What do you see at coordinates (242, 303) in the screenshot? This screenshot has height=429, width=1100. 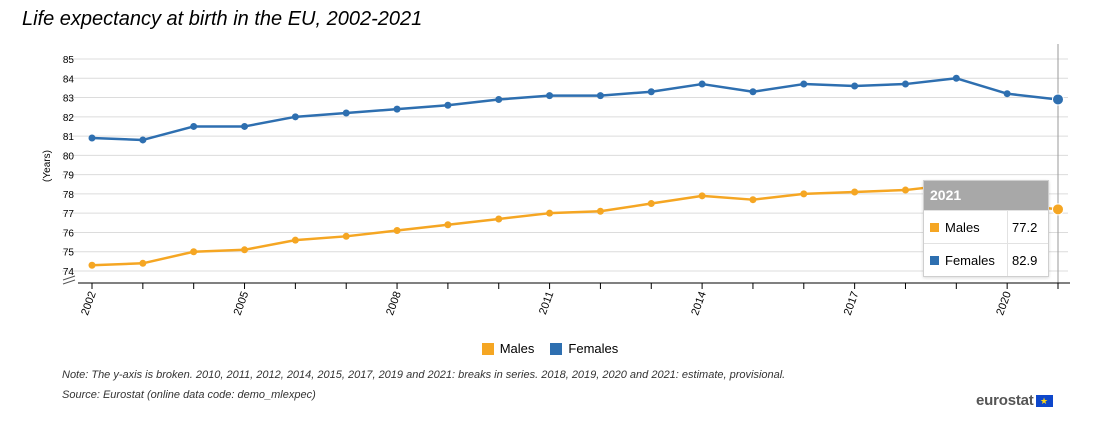 I see `x-tick-label: 2005` at bounding box center [242, 303].